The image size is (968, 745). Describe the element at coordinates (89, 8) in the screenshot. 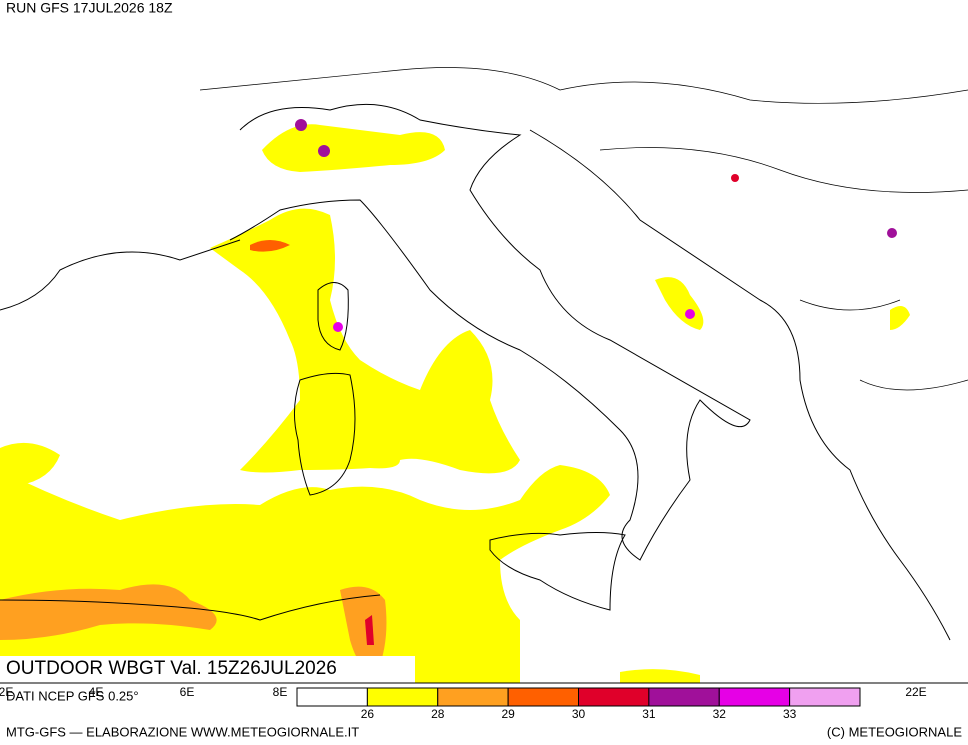

I see `run-label: RUN GFS 17JUL2026 18Z` at that location.